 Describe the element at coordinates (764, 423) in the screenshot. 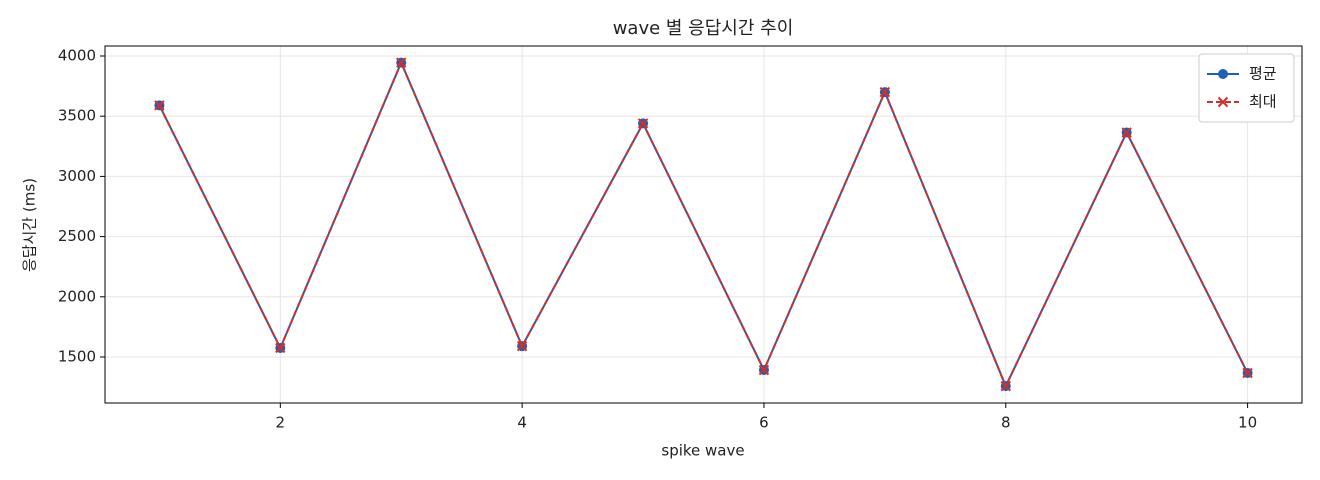

I see `x-tick-label: 6` at that location.